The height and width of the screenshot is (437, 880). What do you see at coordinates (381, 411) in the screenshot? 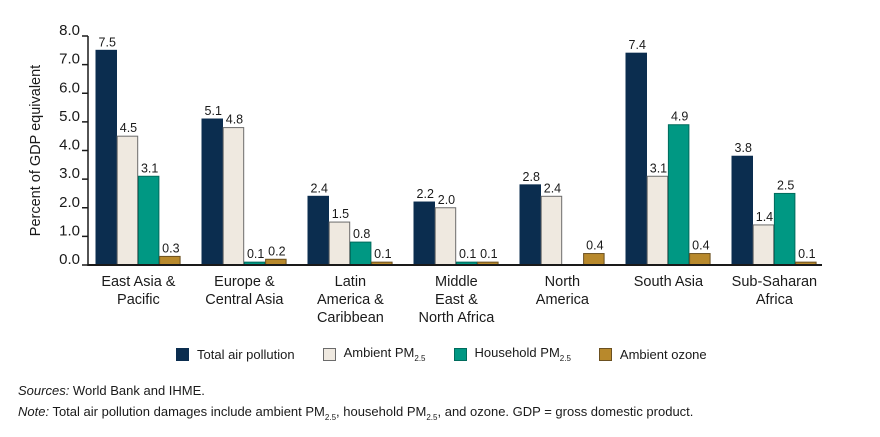
I see `note-text: , household PM` at bounding box center [381, 411].